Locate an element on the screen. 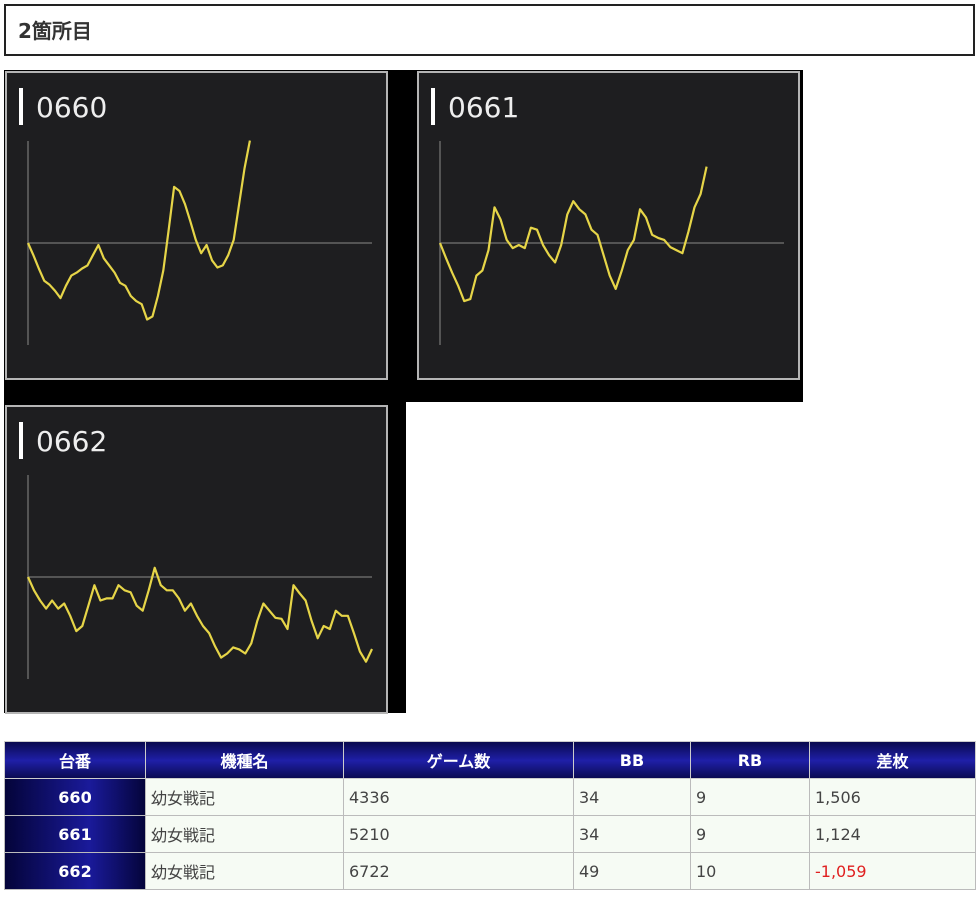  table-cell: 1,506 is located at coordinates (892, 797).